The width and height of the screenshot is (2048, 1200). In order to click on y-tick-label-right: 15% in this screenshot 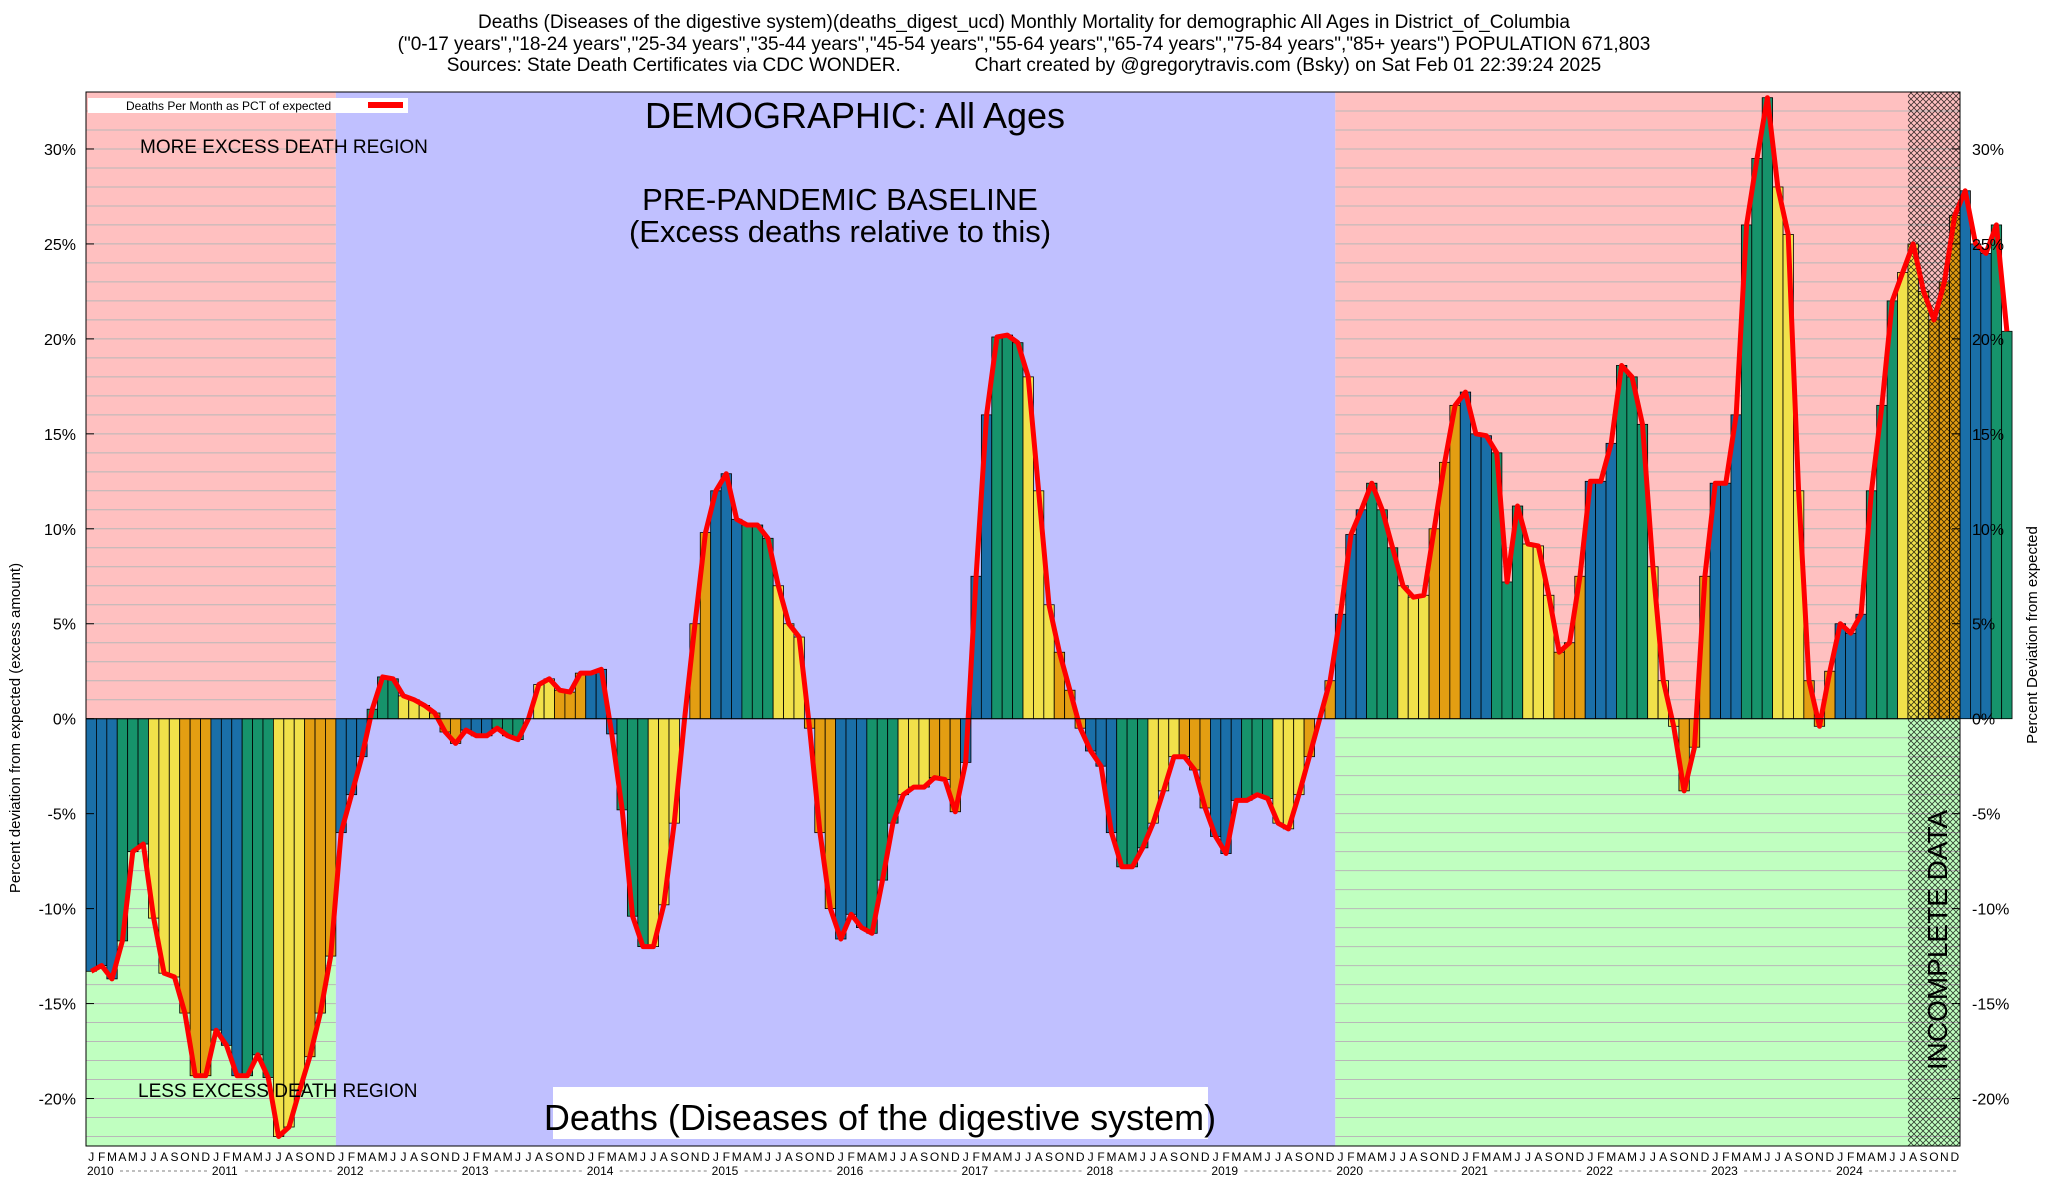, I will do `click(1988, 435)`.